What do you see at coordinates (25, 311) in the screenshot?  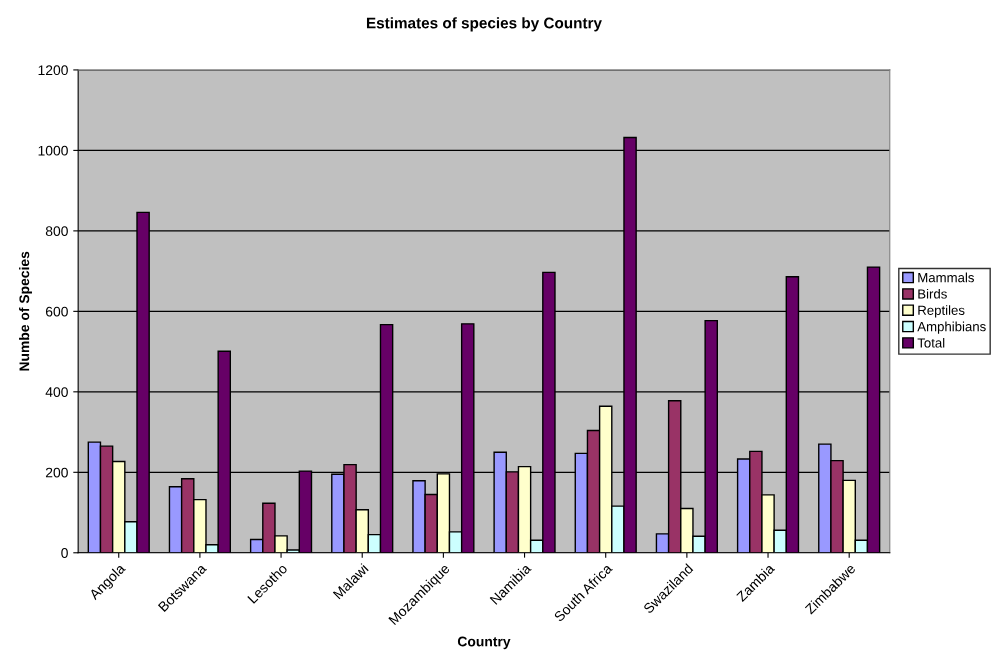 I see `y-axis-title: Numbe of Species` at bounding box center [25, 311].